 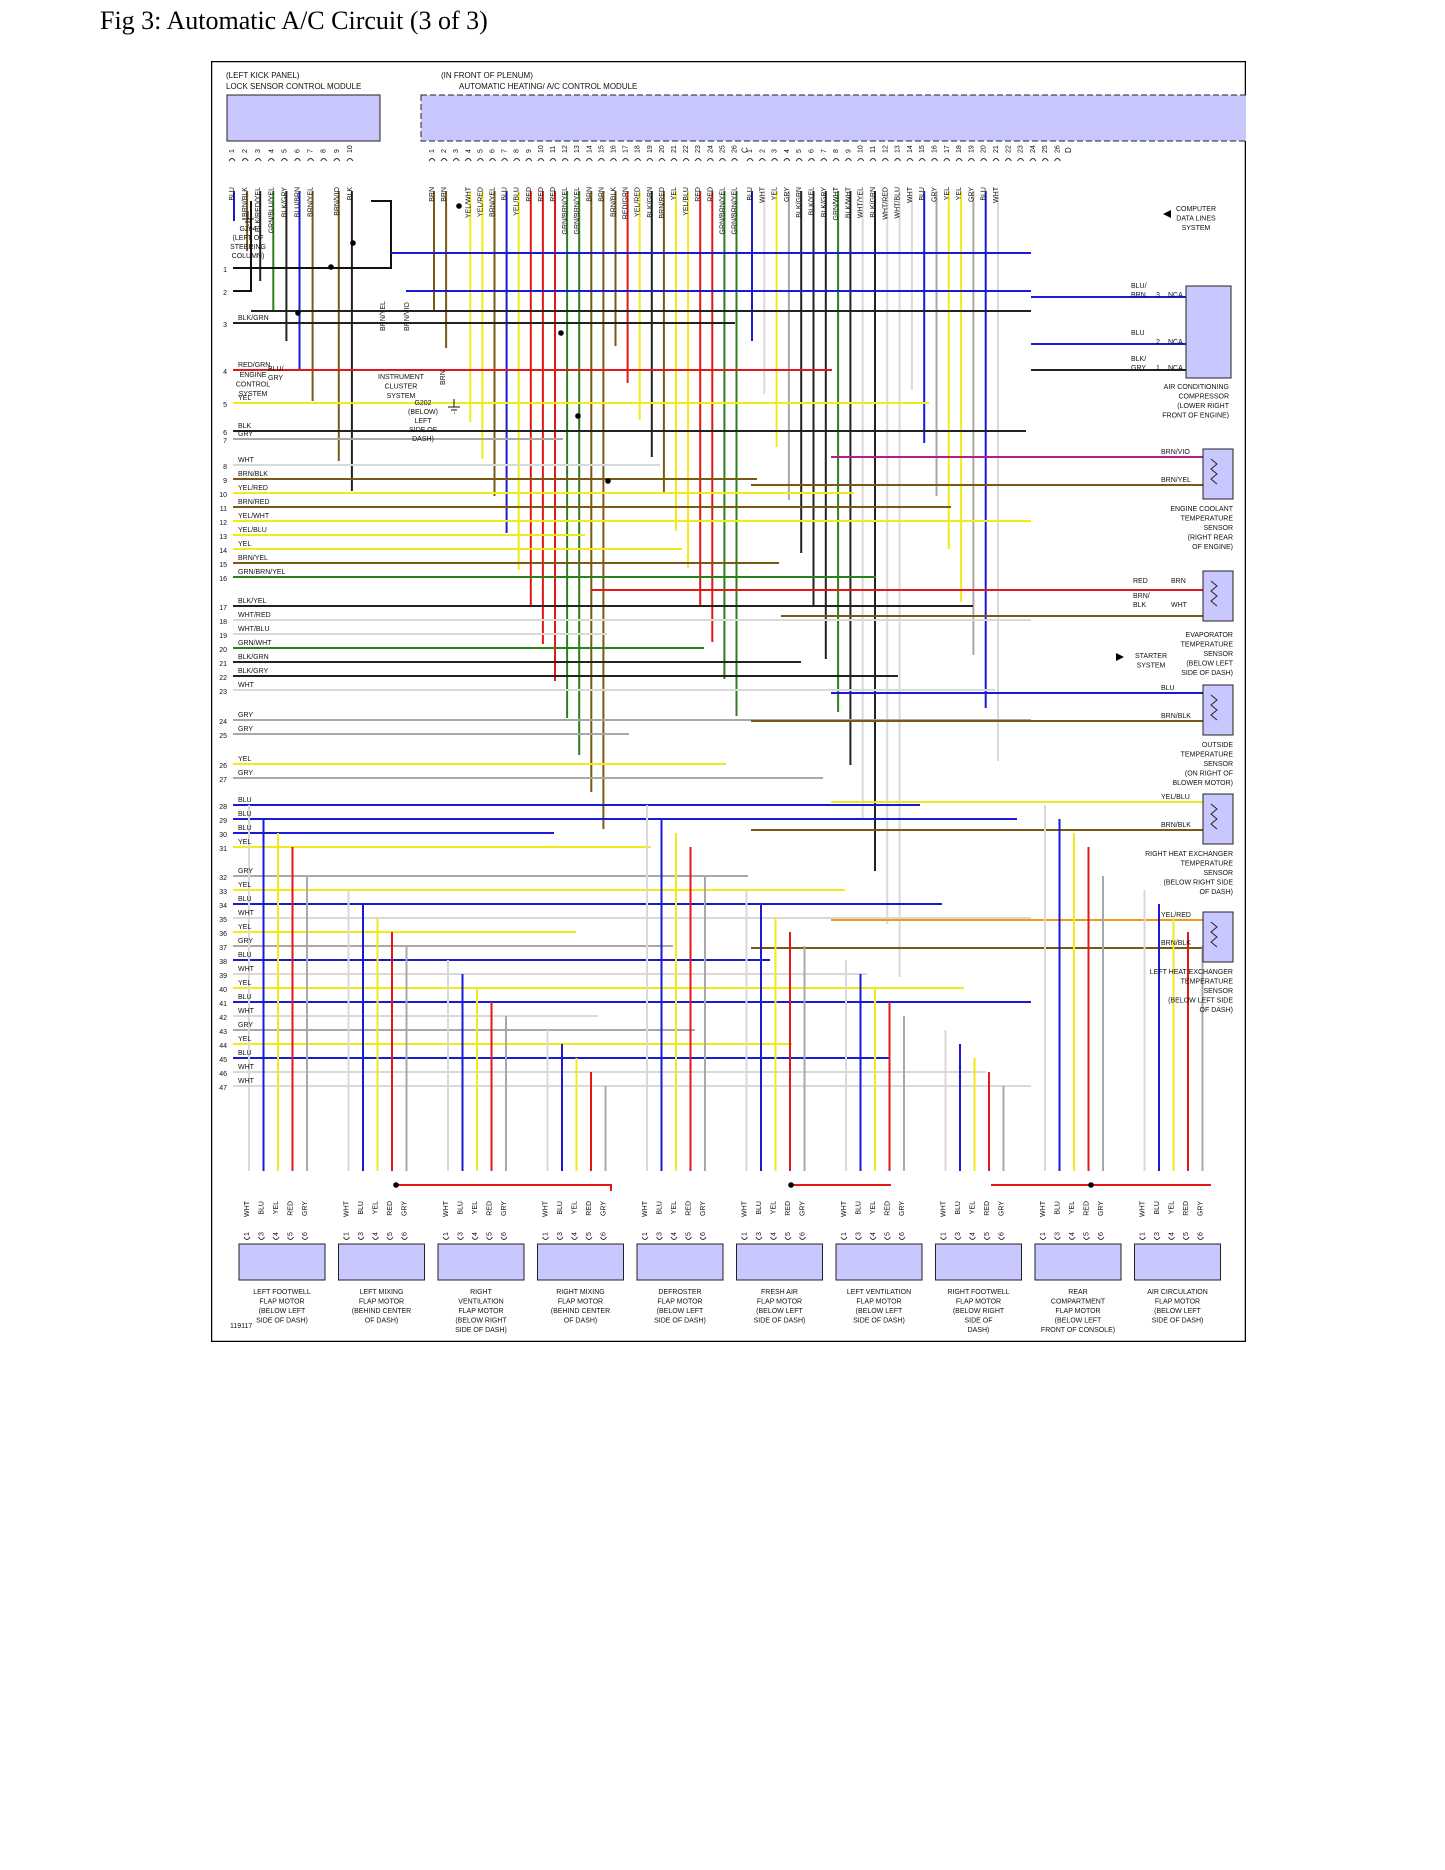 What do you see at coordinates (1175, 342) in the screenshot?
I see `compressor-nca: NCA` at bounding box center [1175, 342].